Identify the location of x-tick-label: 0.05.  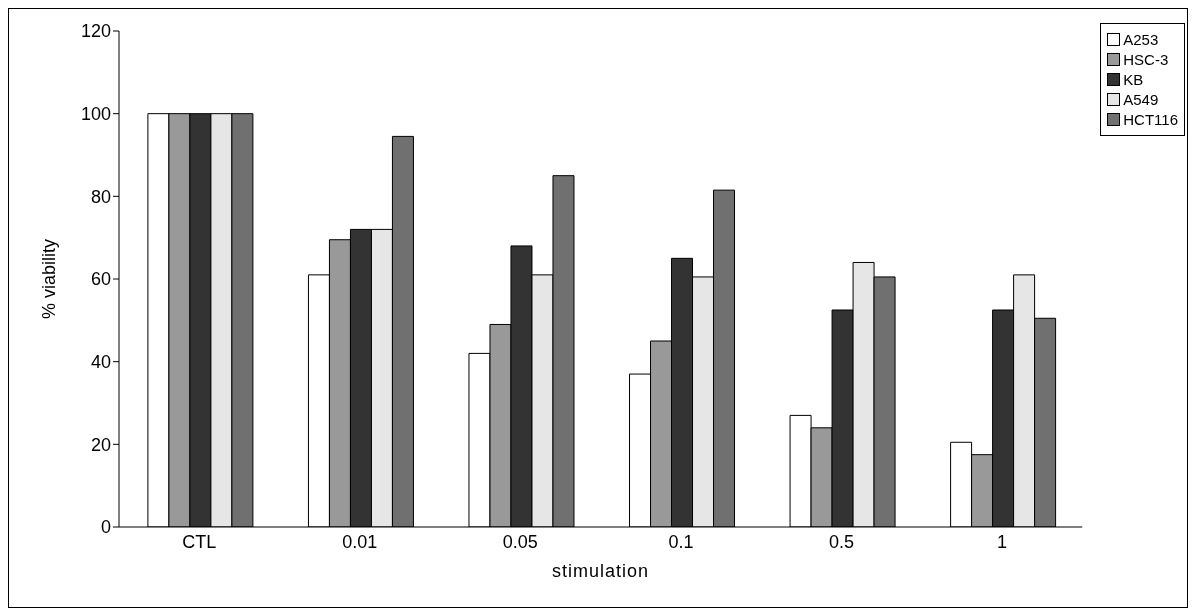
(520, 541).